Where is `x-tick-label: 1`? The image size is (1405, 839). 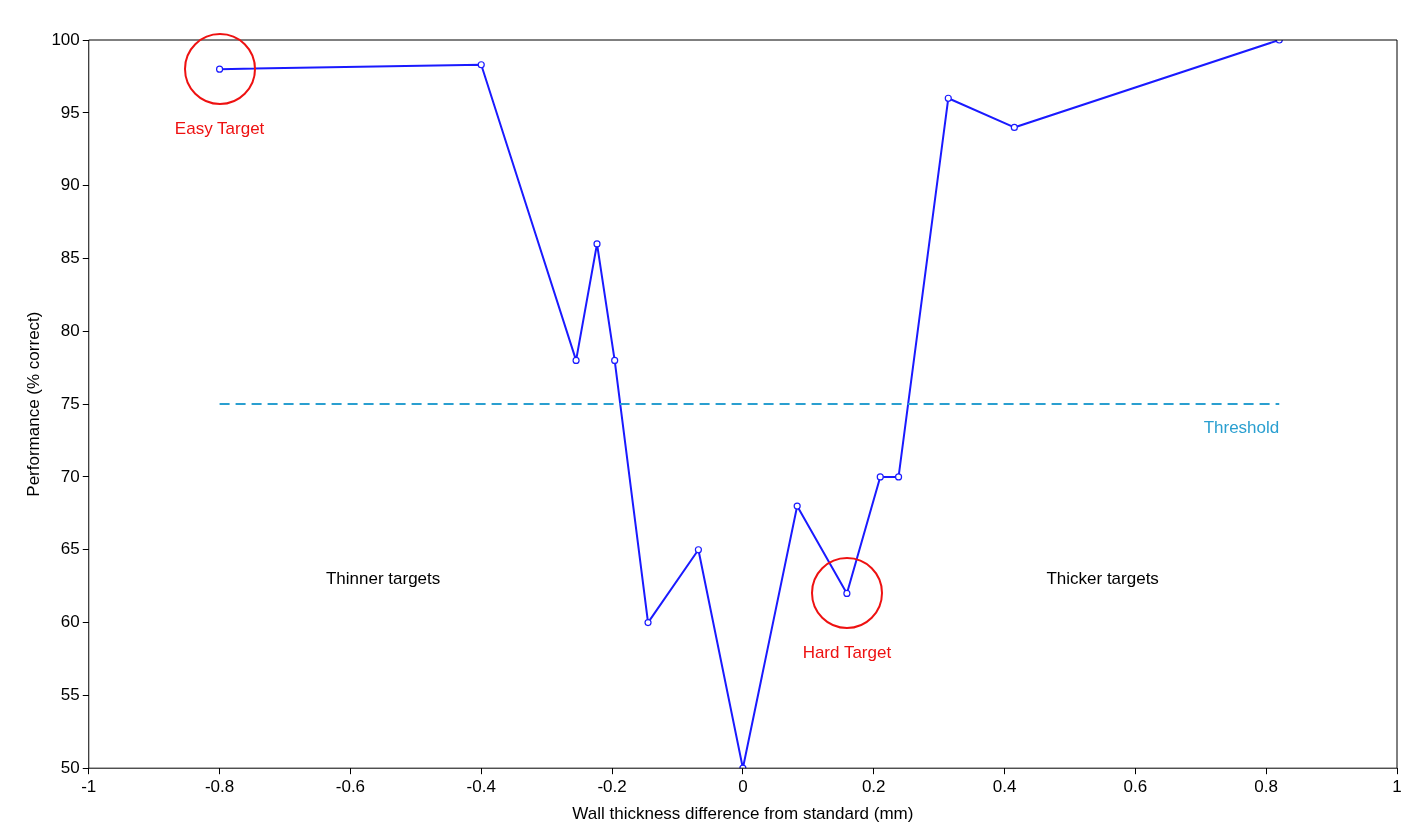 x-tick-label: 1 is located at coordinates (1397, 787).